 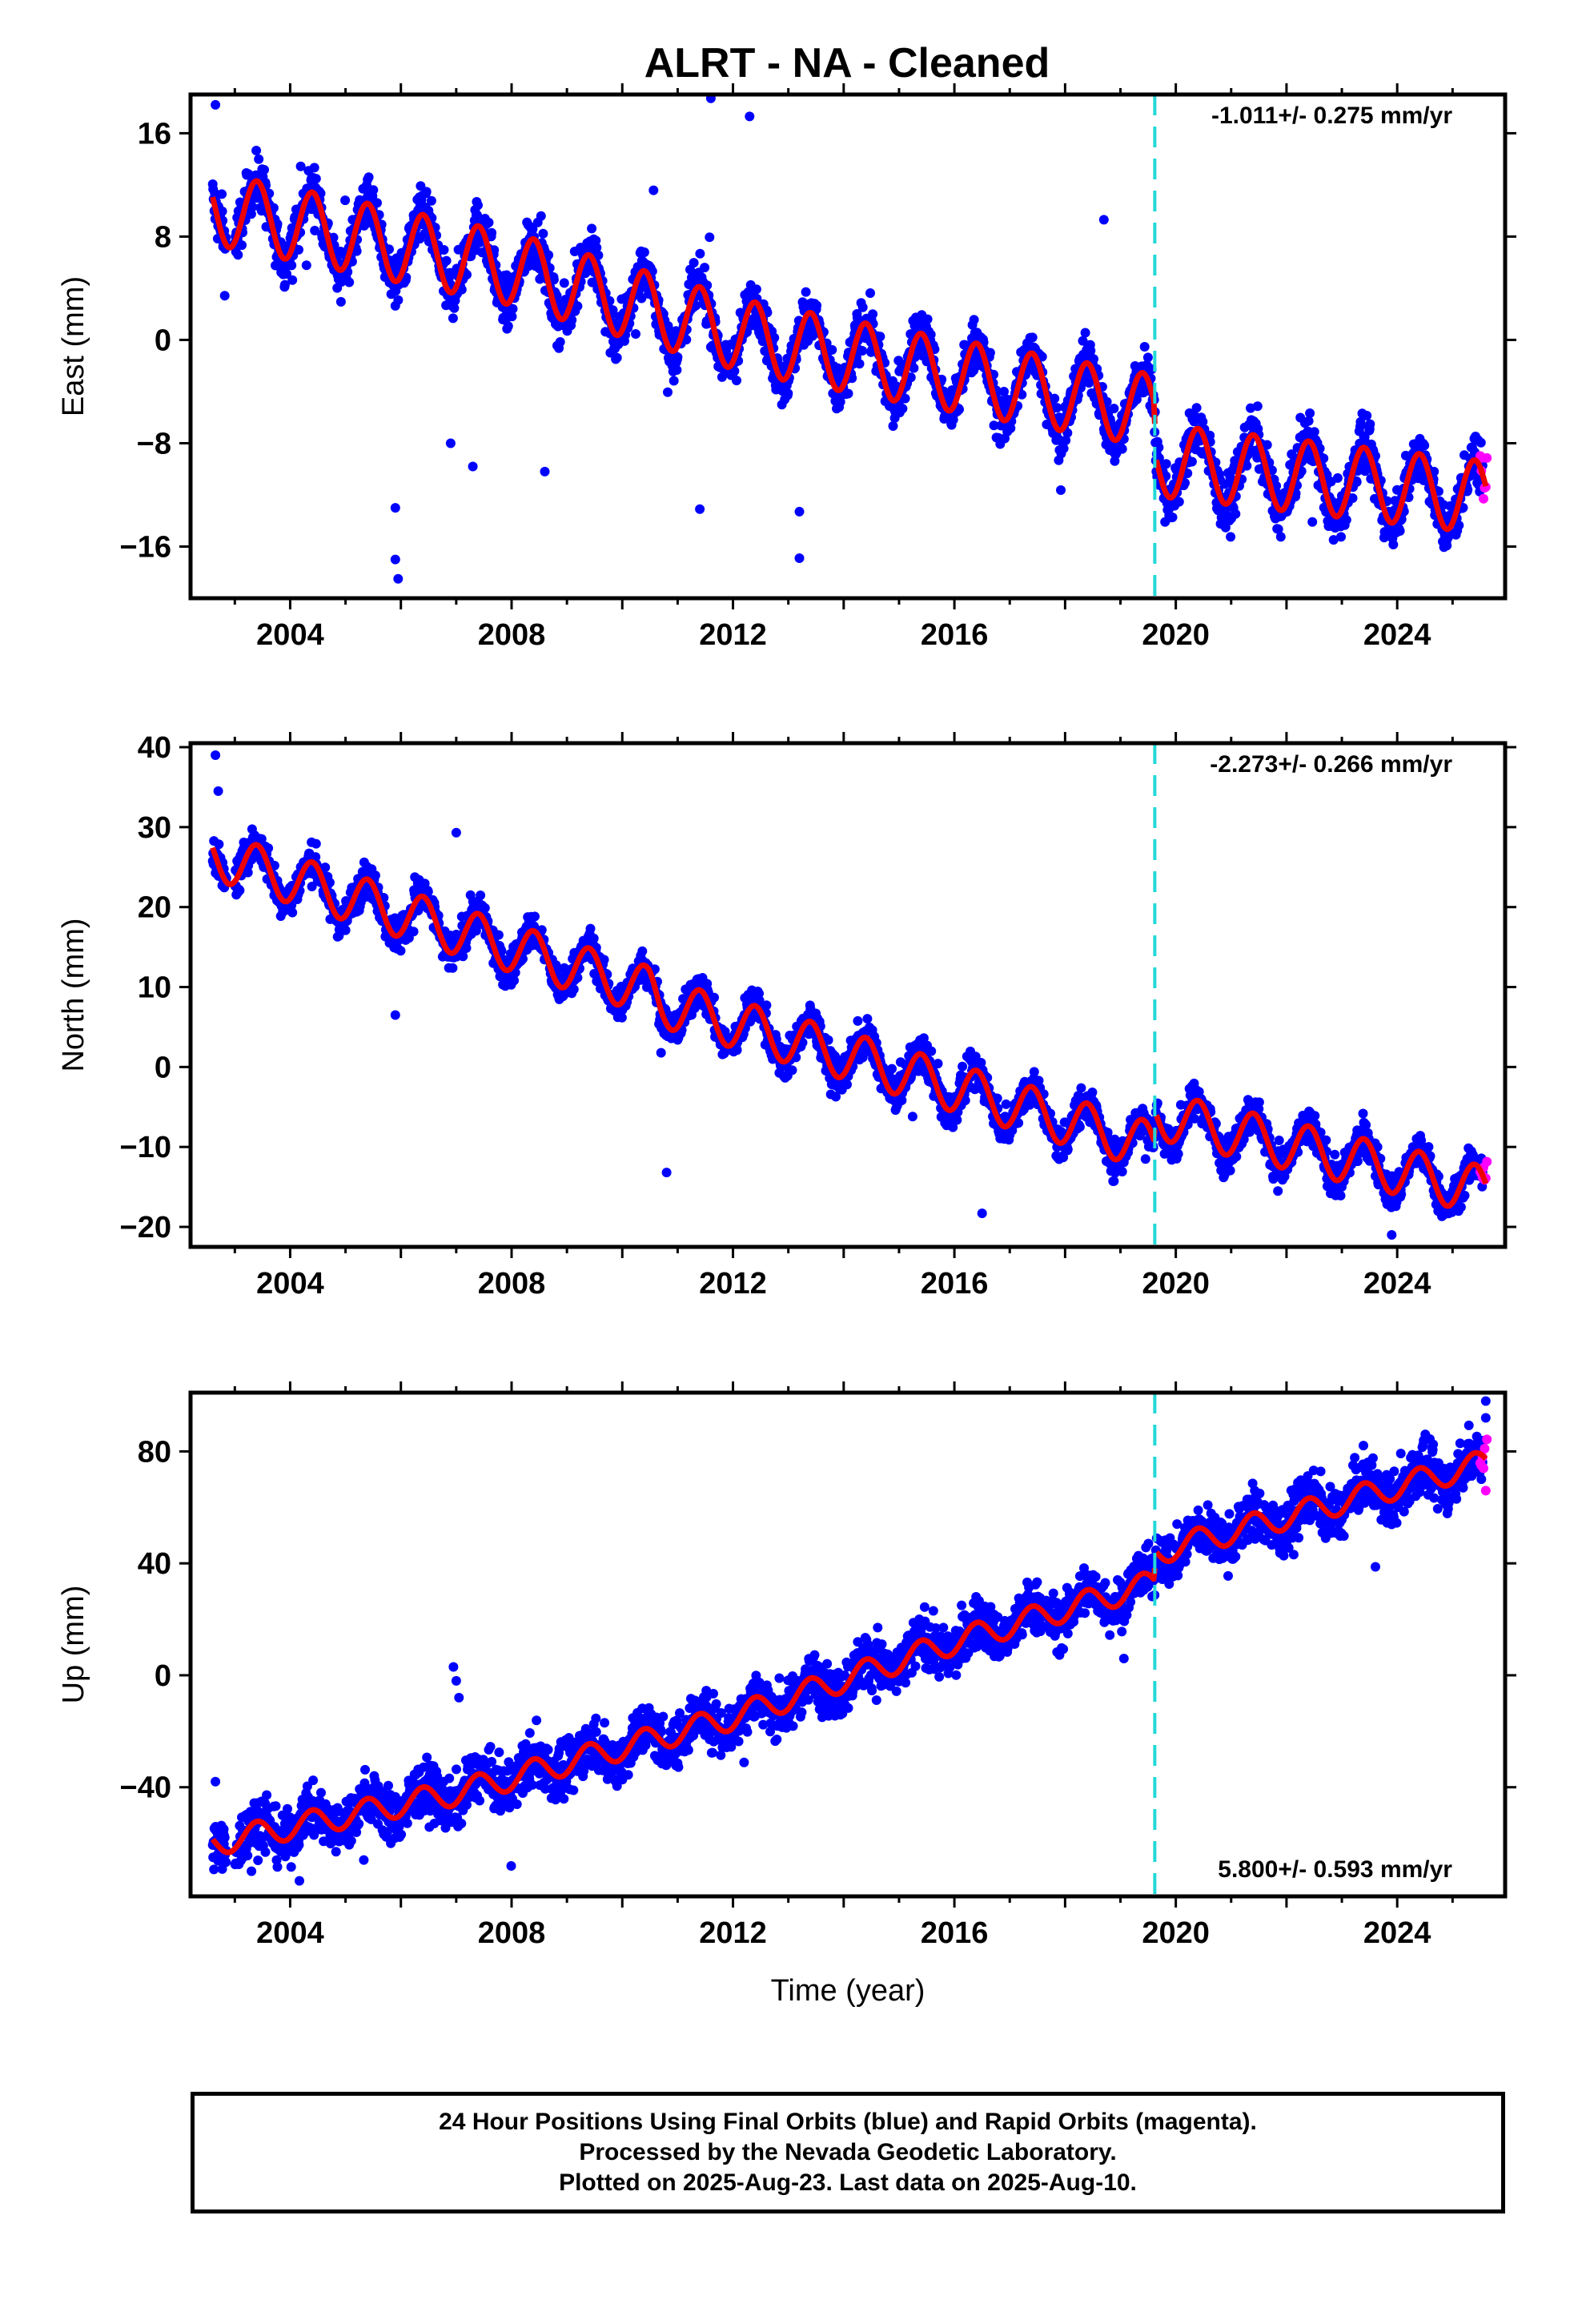 What do you see at coordinates (1397, 635) in the screenshot?
I see `x-tick-label: 2024` at bounding box center [1397, 635].